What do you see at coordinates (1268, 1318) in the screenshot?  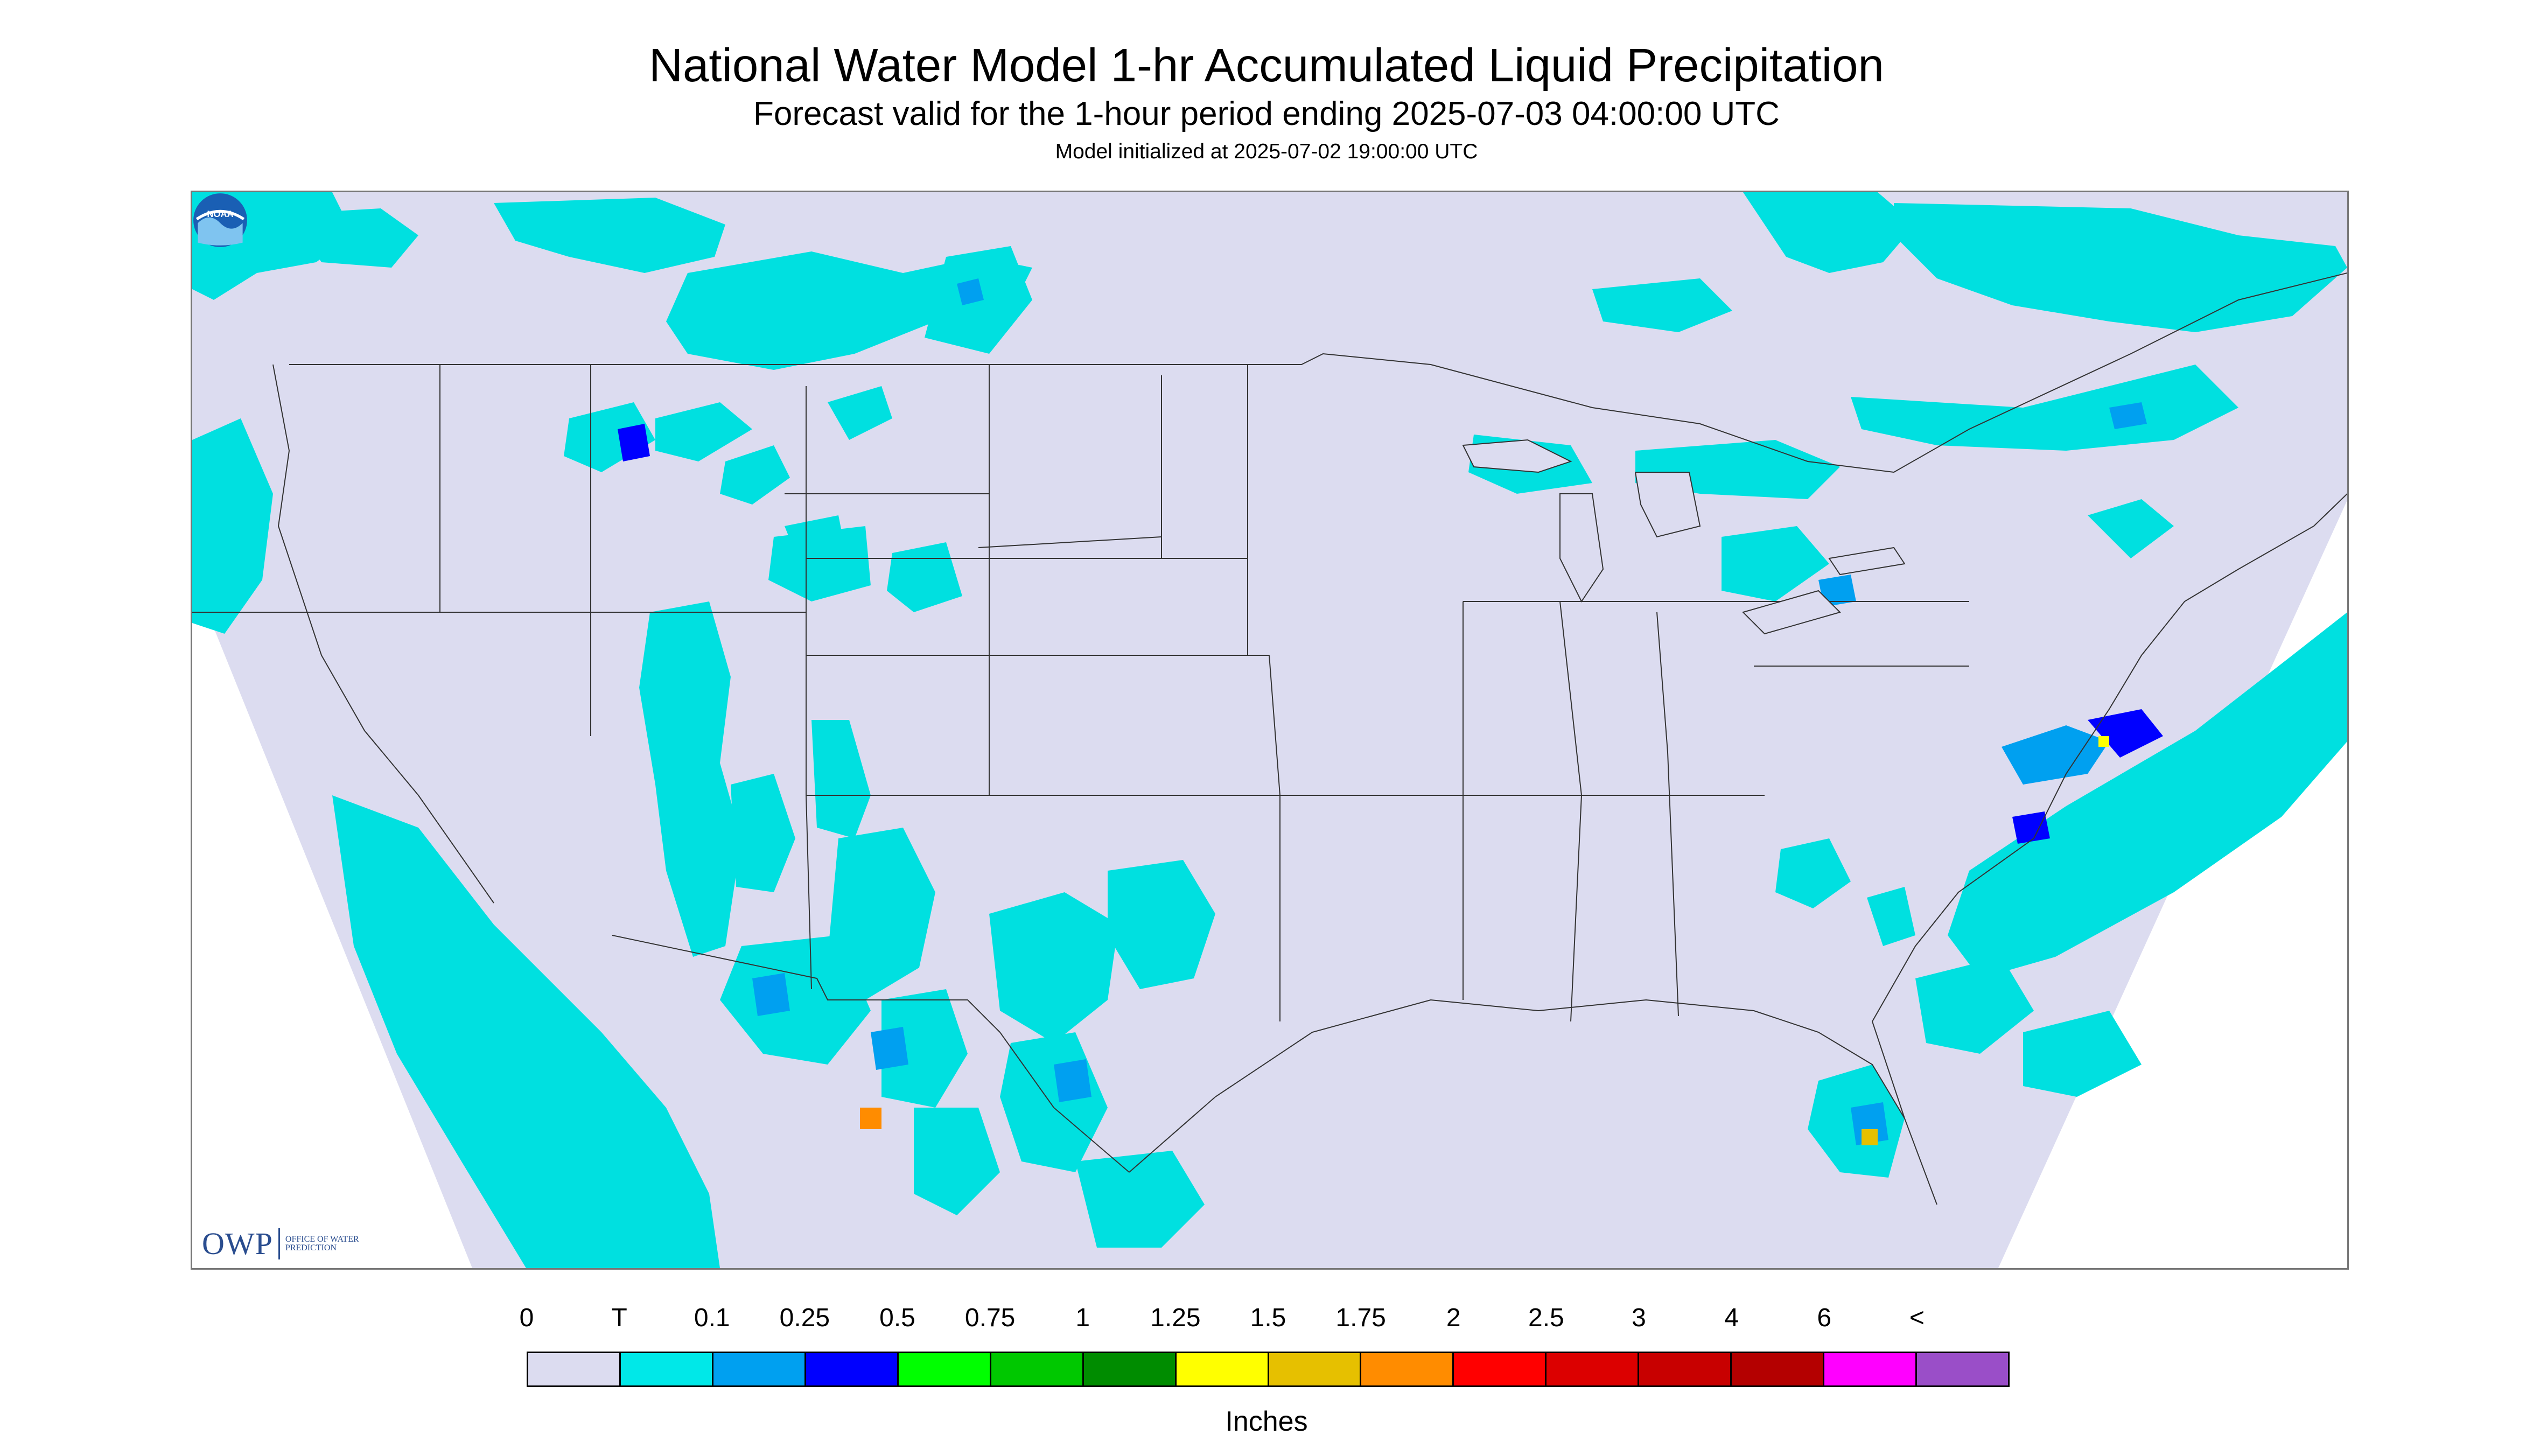 I see `legend-label-8: 1.5` at bounding box center [1268, 1318].